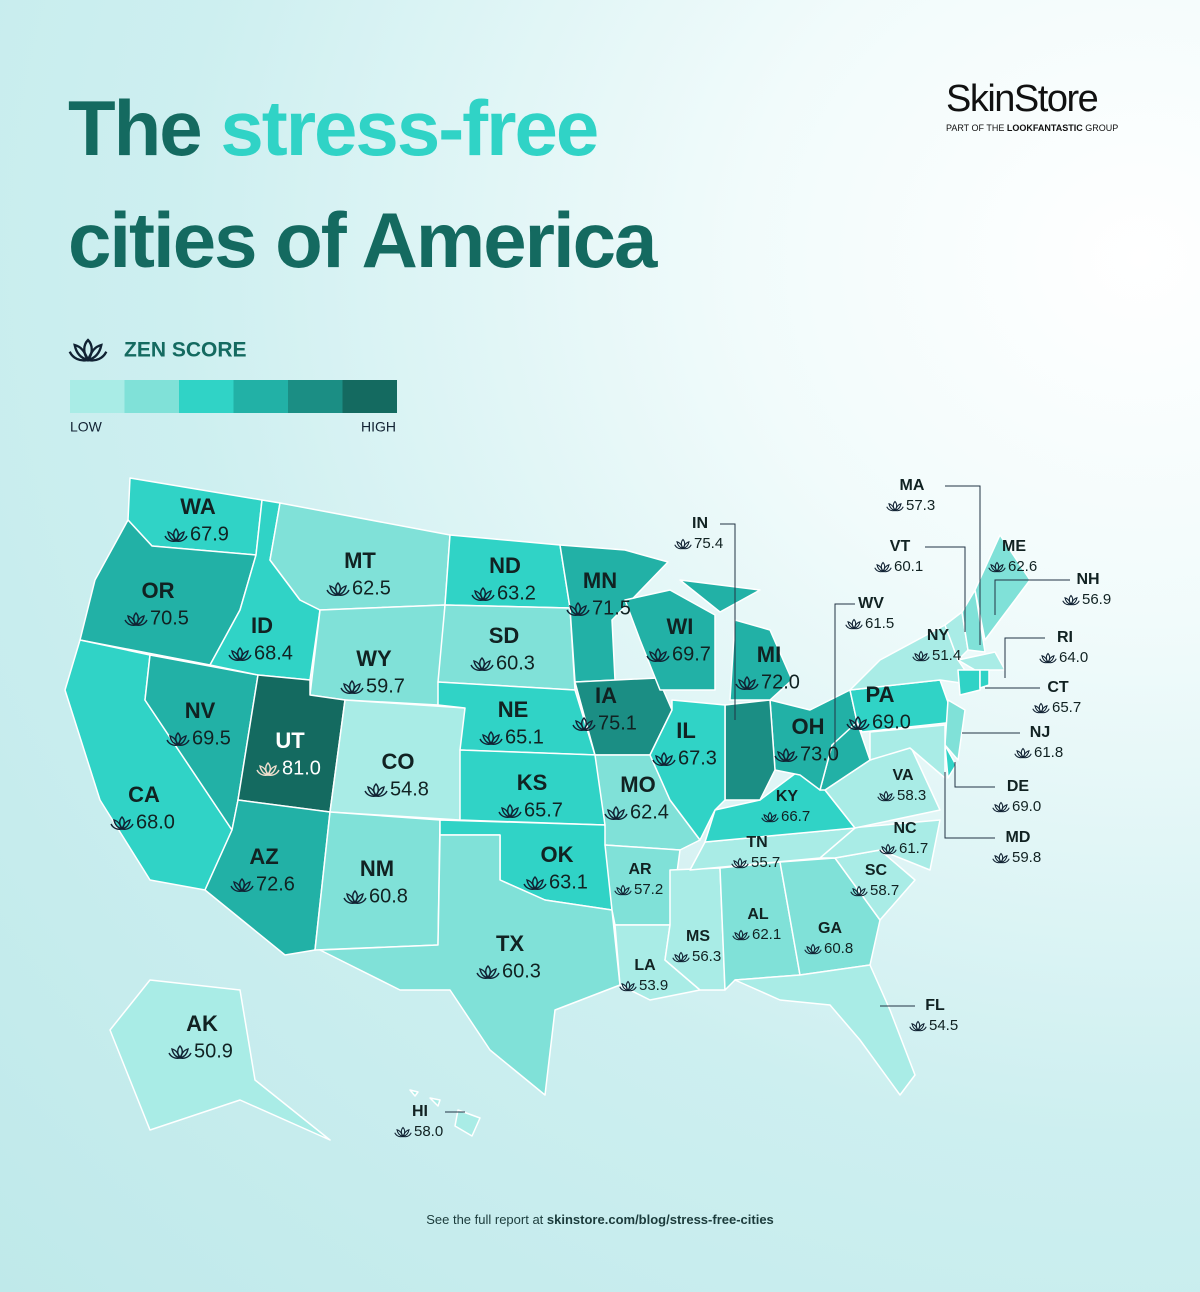  Describe the element at coordinates (568, 882) in the screenshot. I see `state-score: 63.1` at that location.